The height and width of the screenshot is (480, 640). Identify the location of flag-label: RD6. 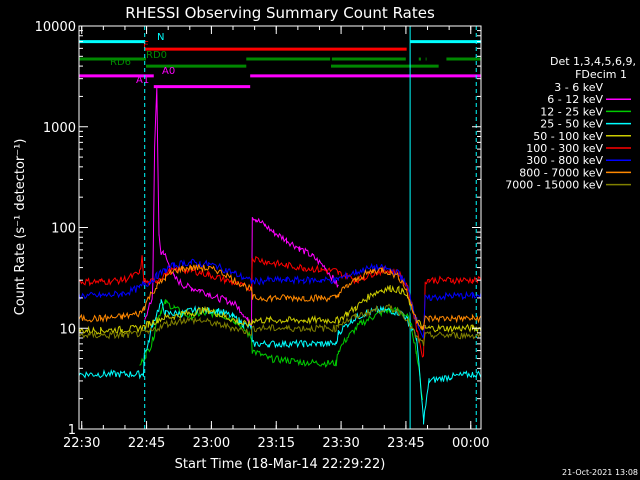
(120, 62).